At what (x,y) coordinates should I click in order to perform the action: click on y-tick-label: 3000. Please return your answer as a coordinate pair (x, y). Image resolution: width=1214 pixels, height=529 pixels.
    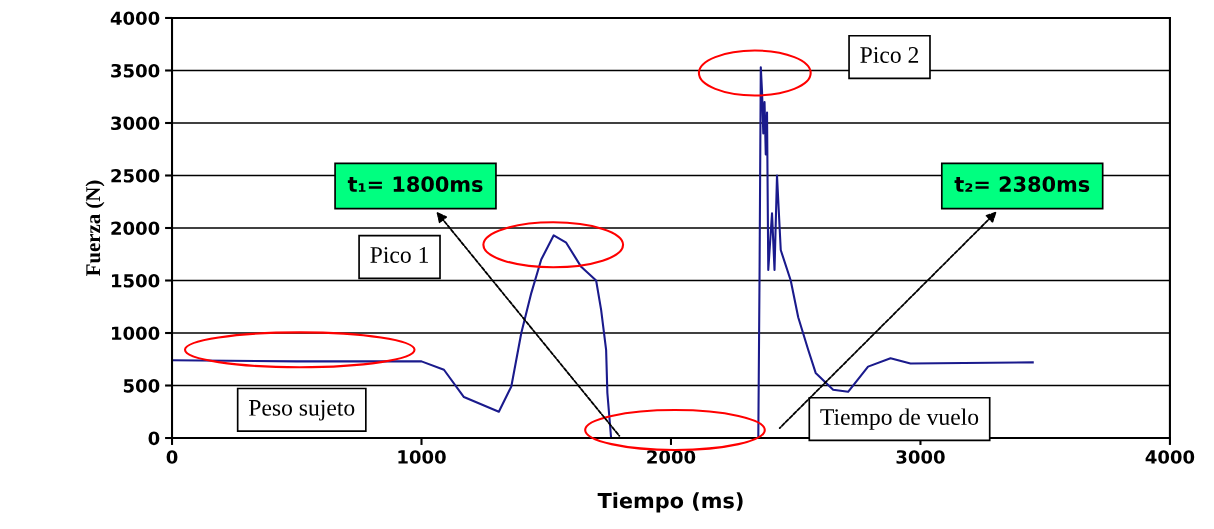
    Looking at the image, I should click on (135, 123).